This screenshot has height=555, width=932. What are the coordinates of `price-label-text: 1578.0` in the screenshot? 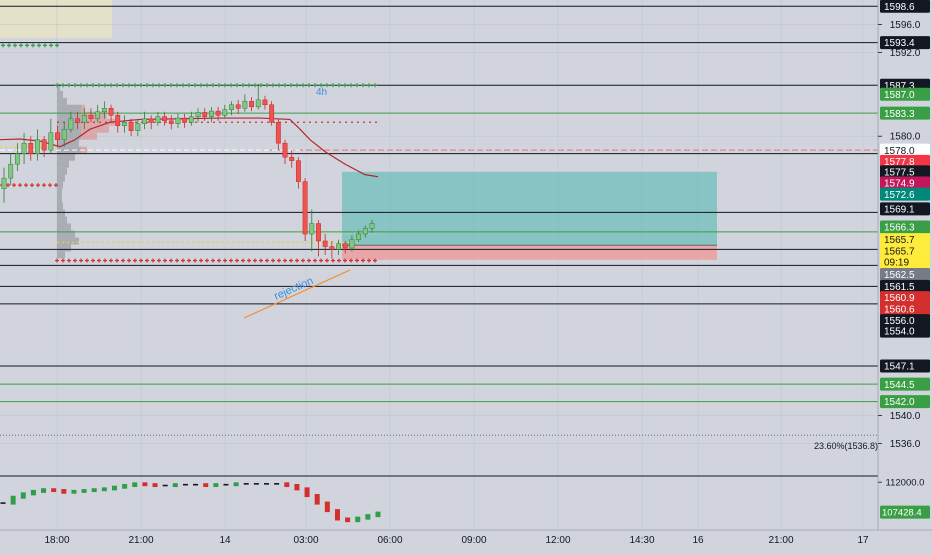 It's located at (899, 151).